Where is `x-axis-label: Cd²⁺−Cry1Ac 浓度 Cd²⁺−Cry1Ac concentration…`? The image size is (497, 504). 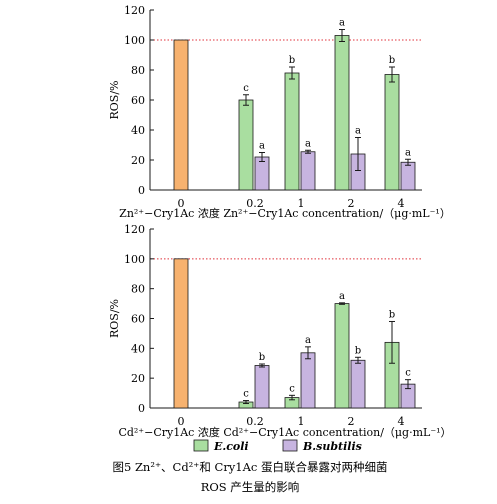
x-axis-label: Cd²⁺−Cry1Ac 浓度 Cd²⁺−Cry1Ac concentration… is located at coordinates (284, 432).